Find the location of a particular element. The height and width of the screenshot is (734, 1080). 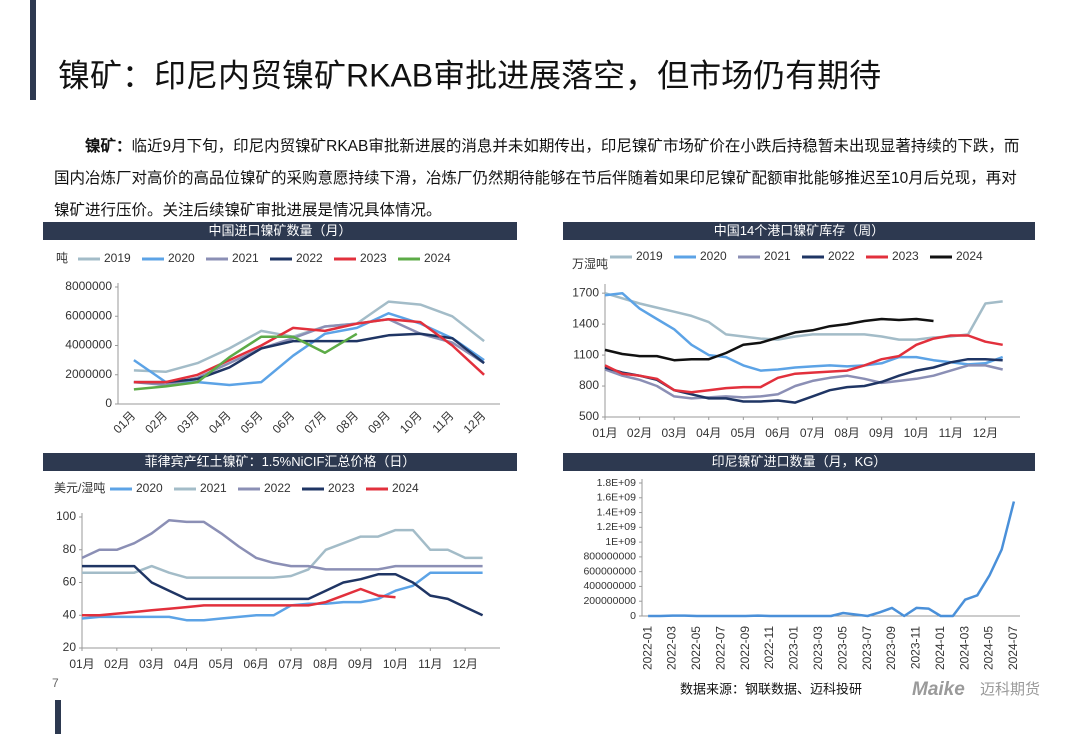

y-tick-label: 1700 is located at coordinates (585, 292).